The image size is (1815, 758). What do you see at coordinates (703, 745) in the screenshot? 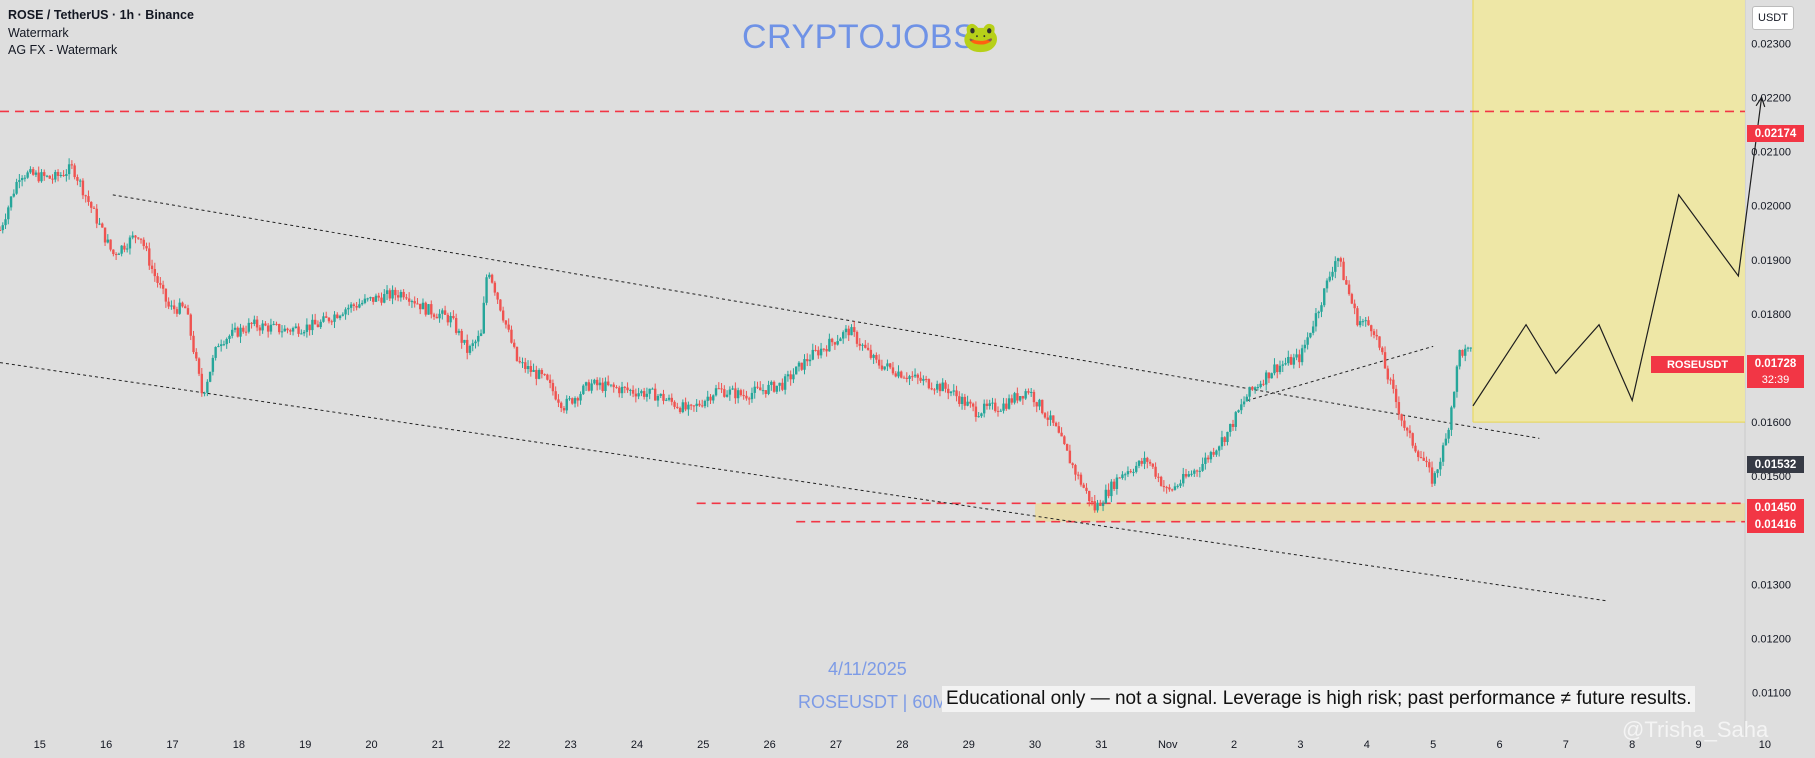
I see `x-tick-label: 25` at bounding box center [703, 745].